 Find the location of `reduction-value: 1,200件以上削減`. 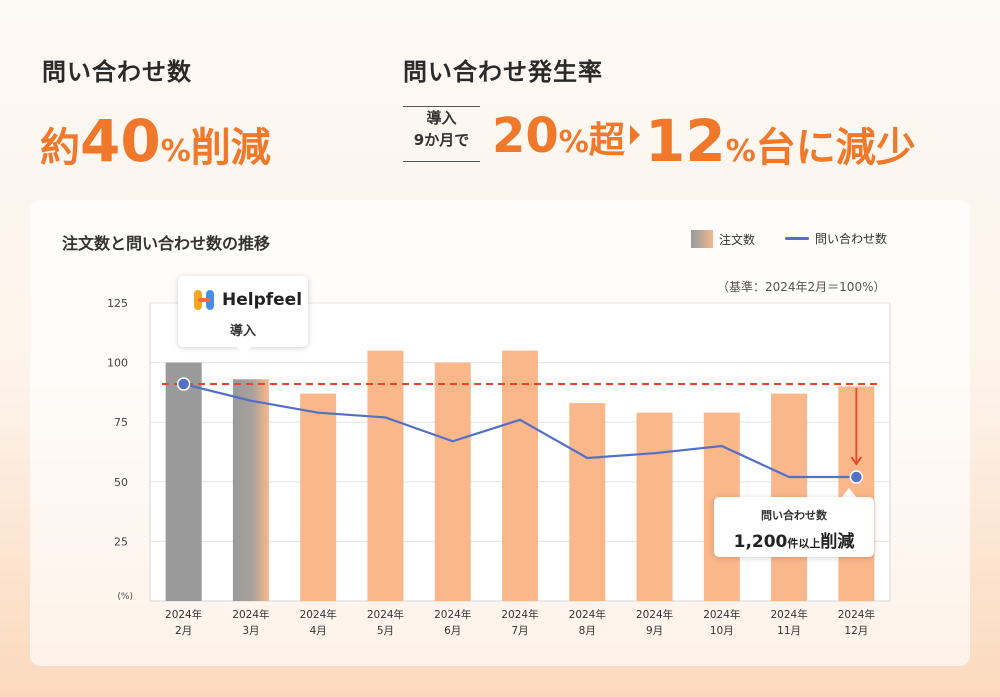

reduction-value: 1,200件以上削減 is located at coordinates (794, 539).